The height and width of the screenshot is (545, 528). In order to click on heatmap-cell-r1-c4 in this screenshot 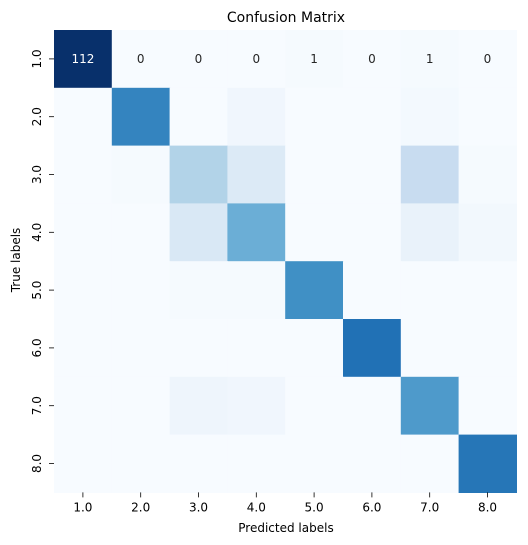, I will do `click(256, 59)`.